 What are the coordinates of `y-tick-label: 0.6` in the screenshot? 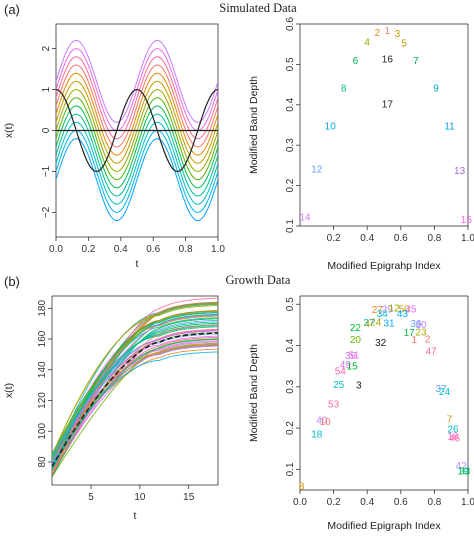 It's located at (290, 24).